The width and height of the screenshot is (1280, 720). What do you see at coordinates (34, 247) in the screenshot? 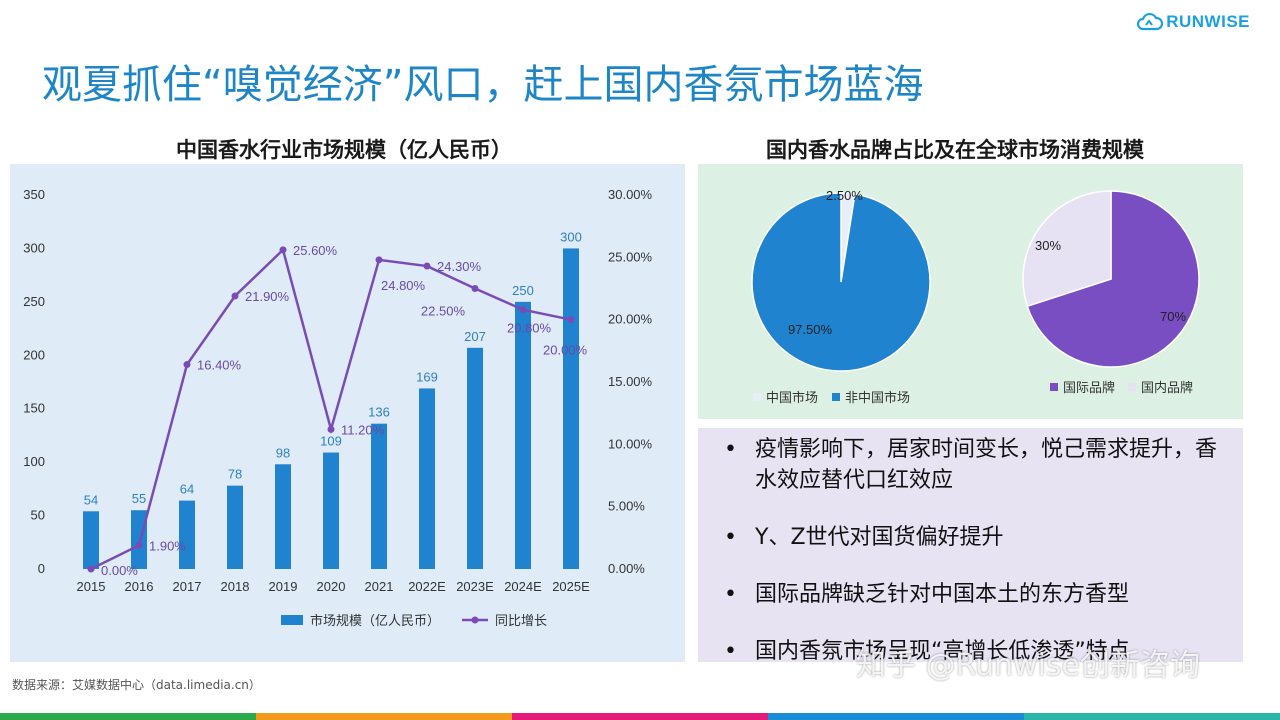
I see `y-left-tick-label: 300` at bounding box center [34, 247].